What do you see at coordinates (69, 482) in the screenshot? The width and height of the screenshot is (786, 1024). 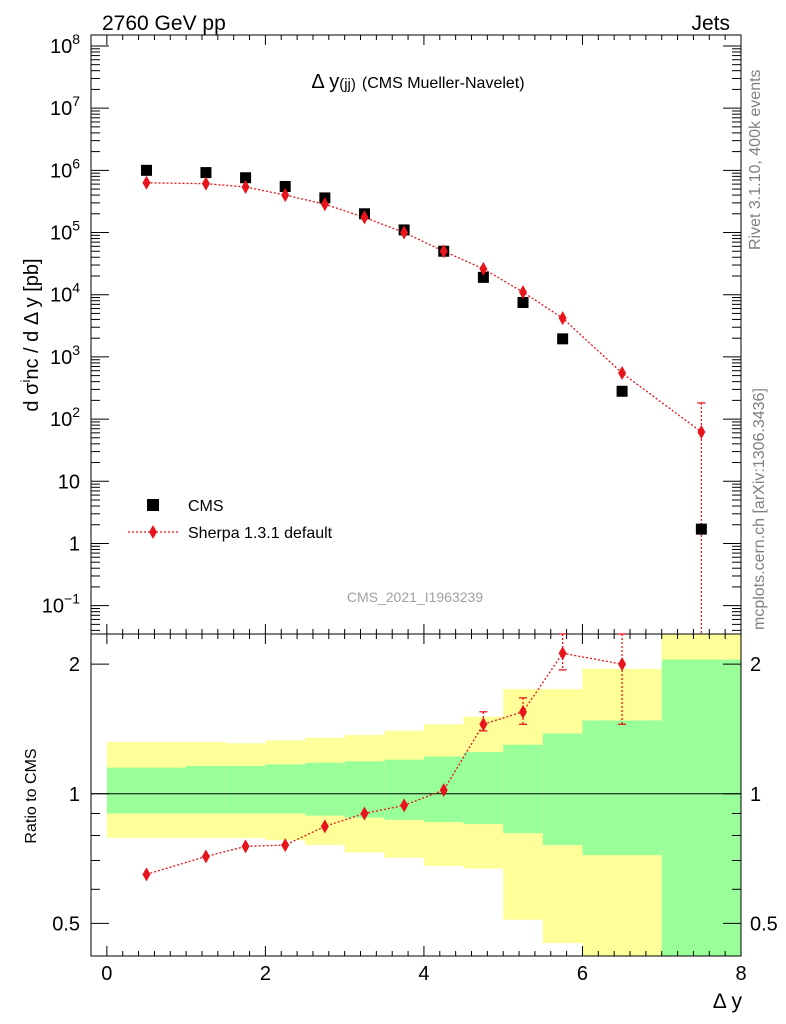 I see `y-tick-label: 10` at bounding box center [69, 482].